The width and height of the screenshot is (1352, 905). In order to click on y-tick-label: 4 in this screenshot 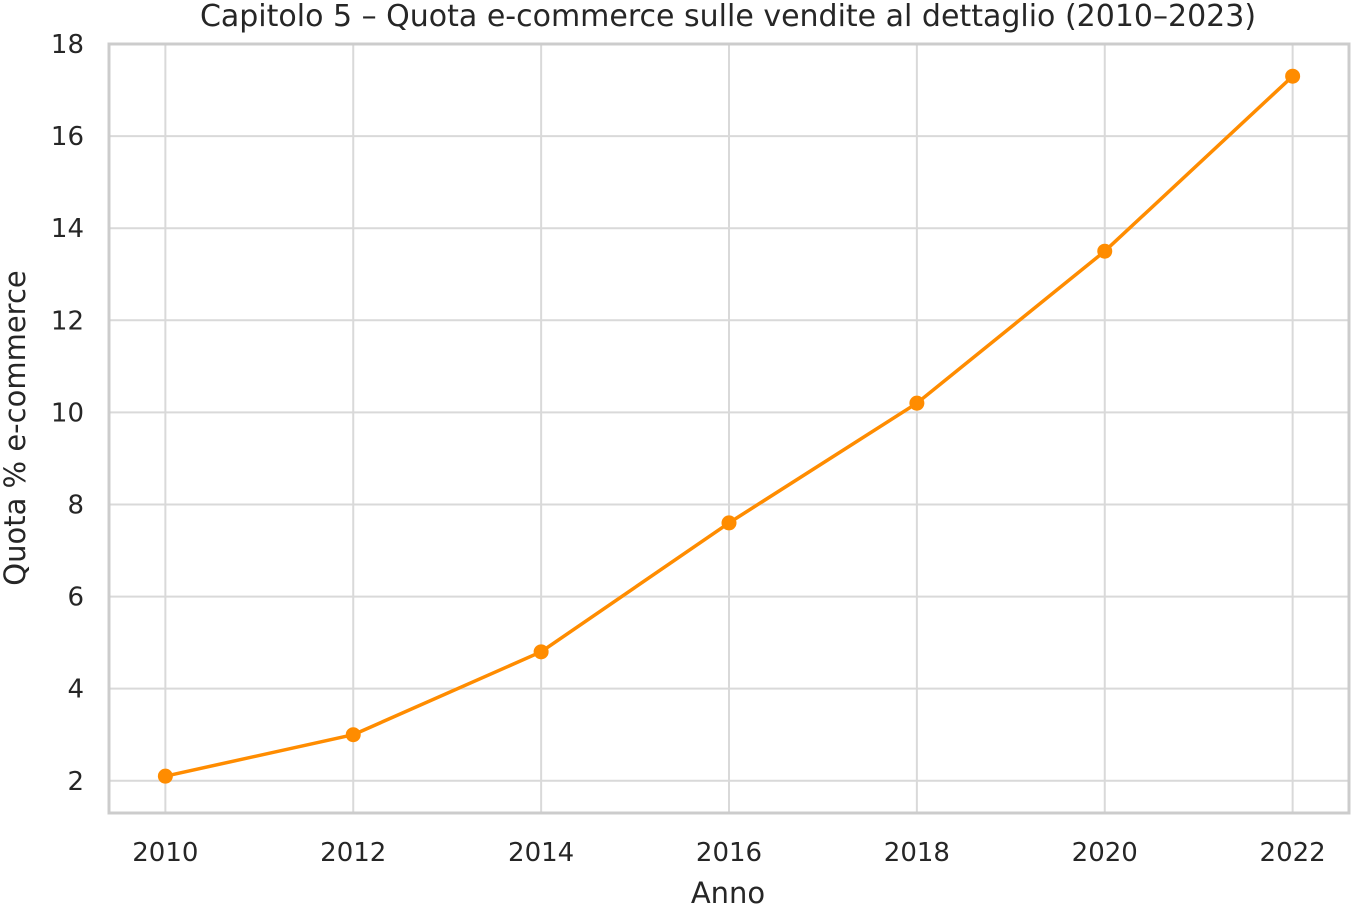, I will do `click(75, 690)`.